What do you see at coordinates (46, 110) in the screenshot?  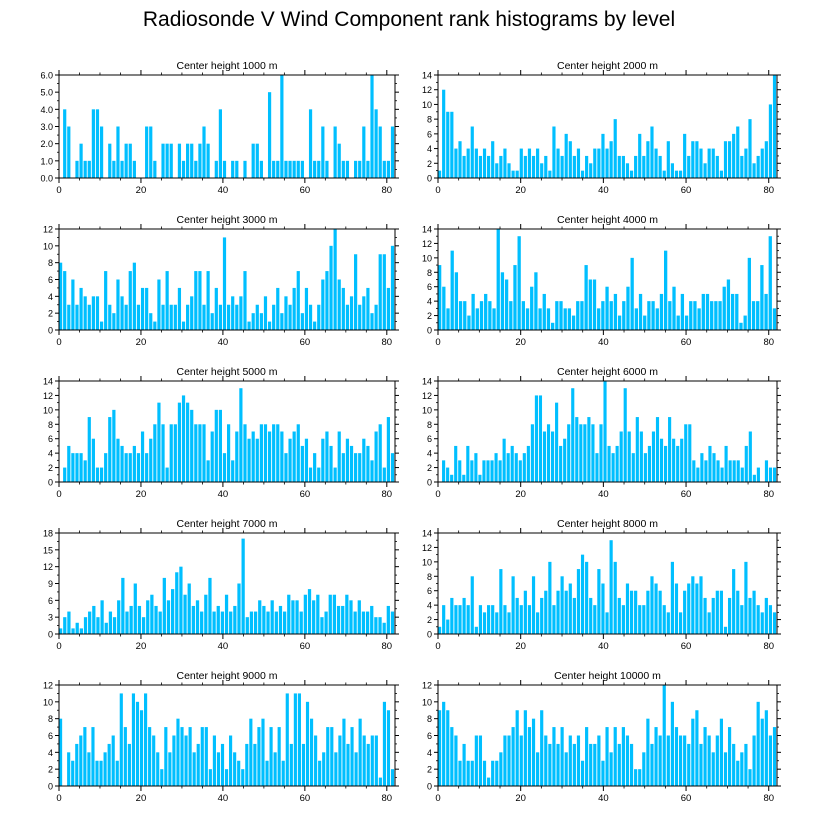 I see `y-tick-label: 4.0` at bounding box center [46, 110].